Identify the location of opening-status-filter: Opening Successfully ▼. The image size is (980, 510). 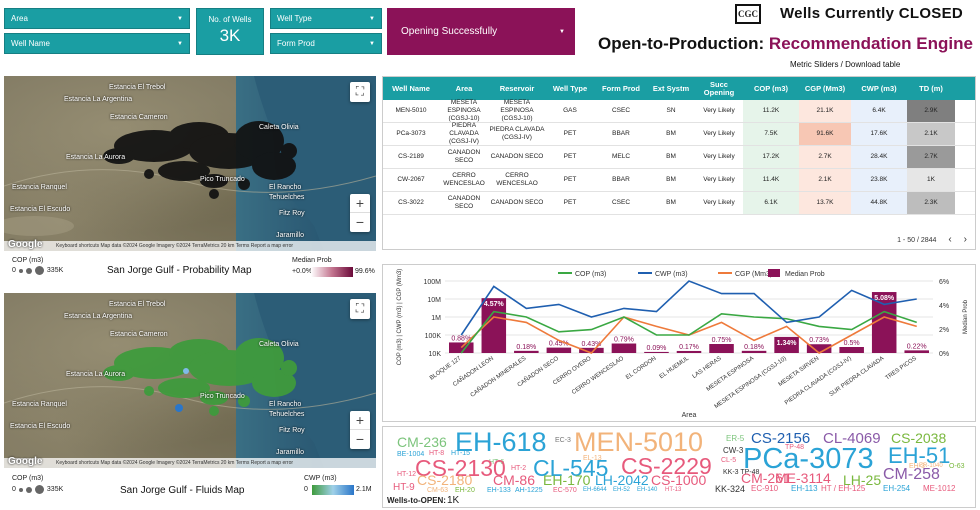
(481, 31).